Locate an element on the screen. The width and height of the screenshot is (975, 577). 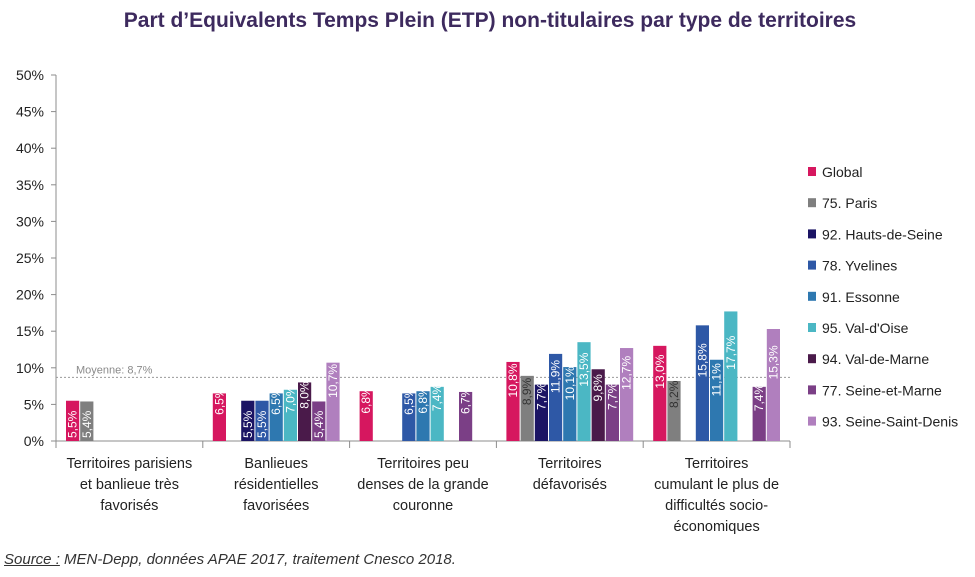
y-tick-label: 10% is located at coordinates (30, 368).